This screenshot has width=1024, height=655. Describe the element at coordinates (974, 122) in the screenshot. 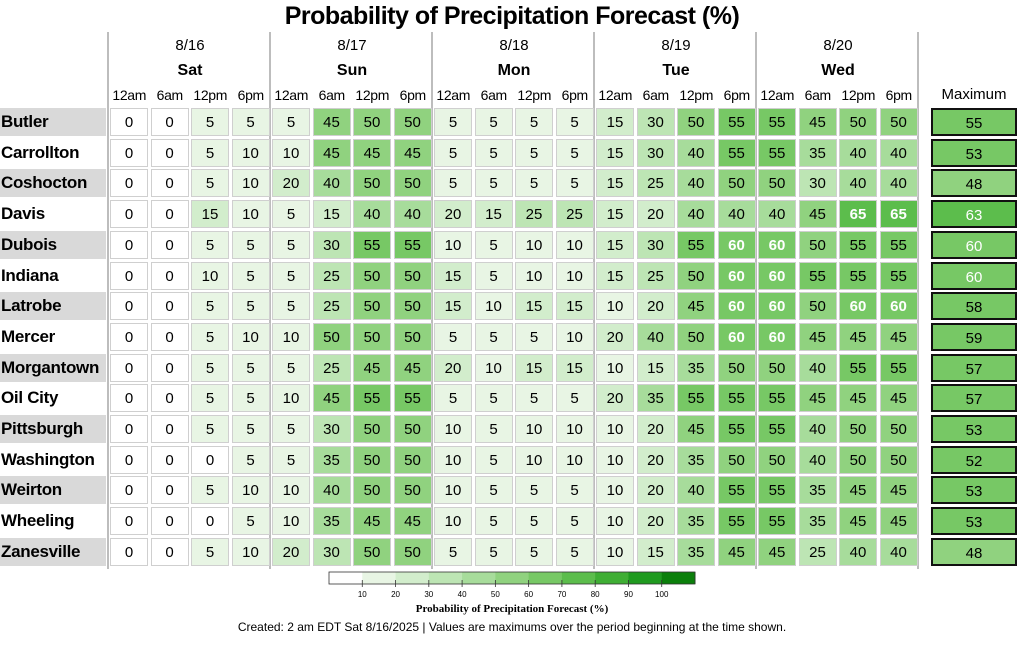

I see `maximum-cell: 55` at that location.